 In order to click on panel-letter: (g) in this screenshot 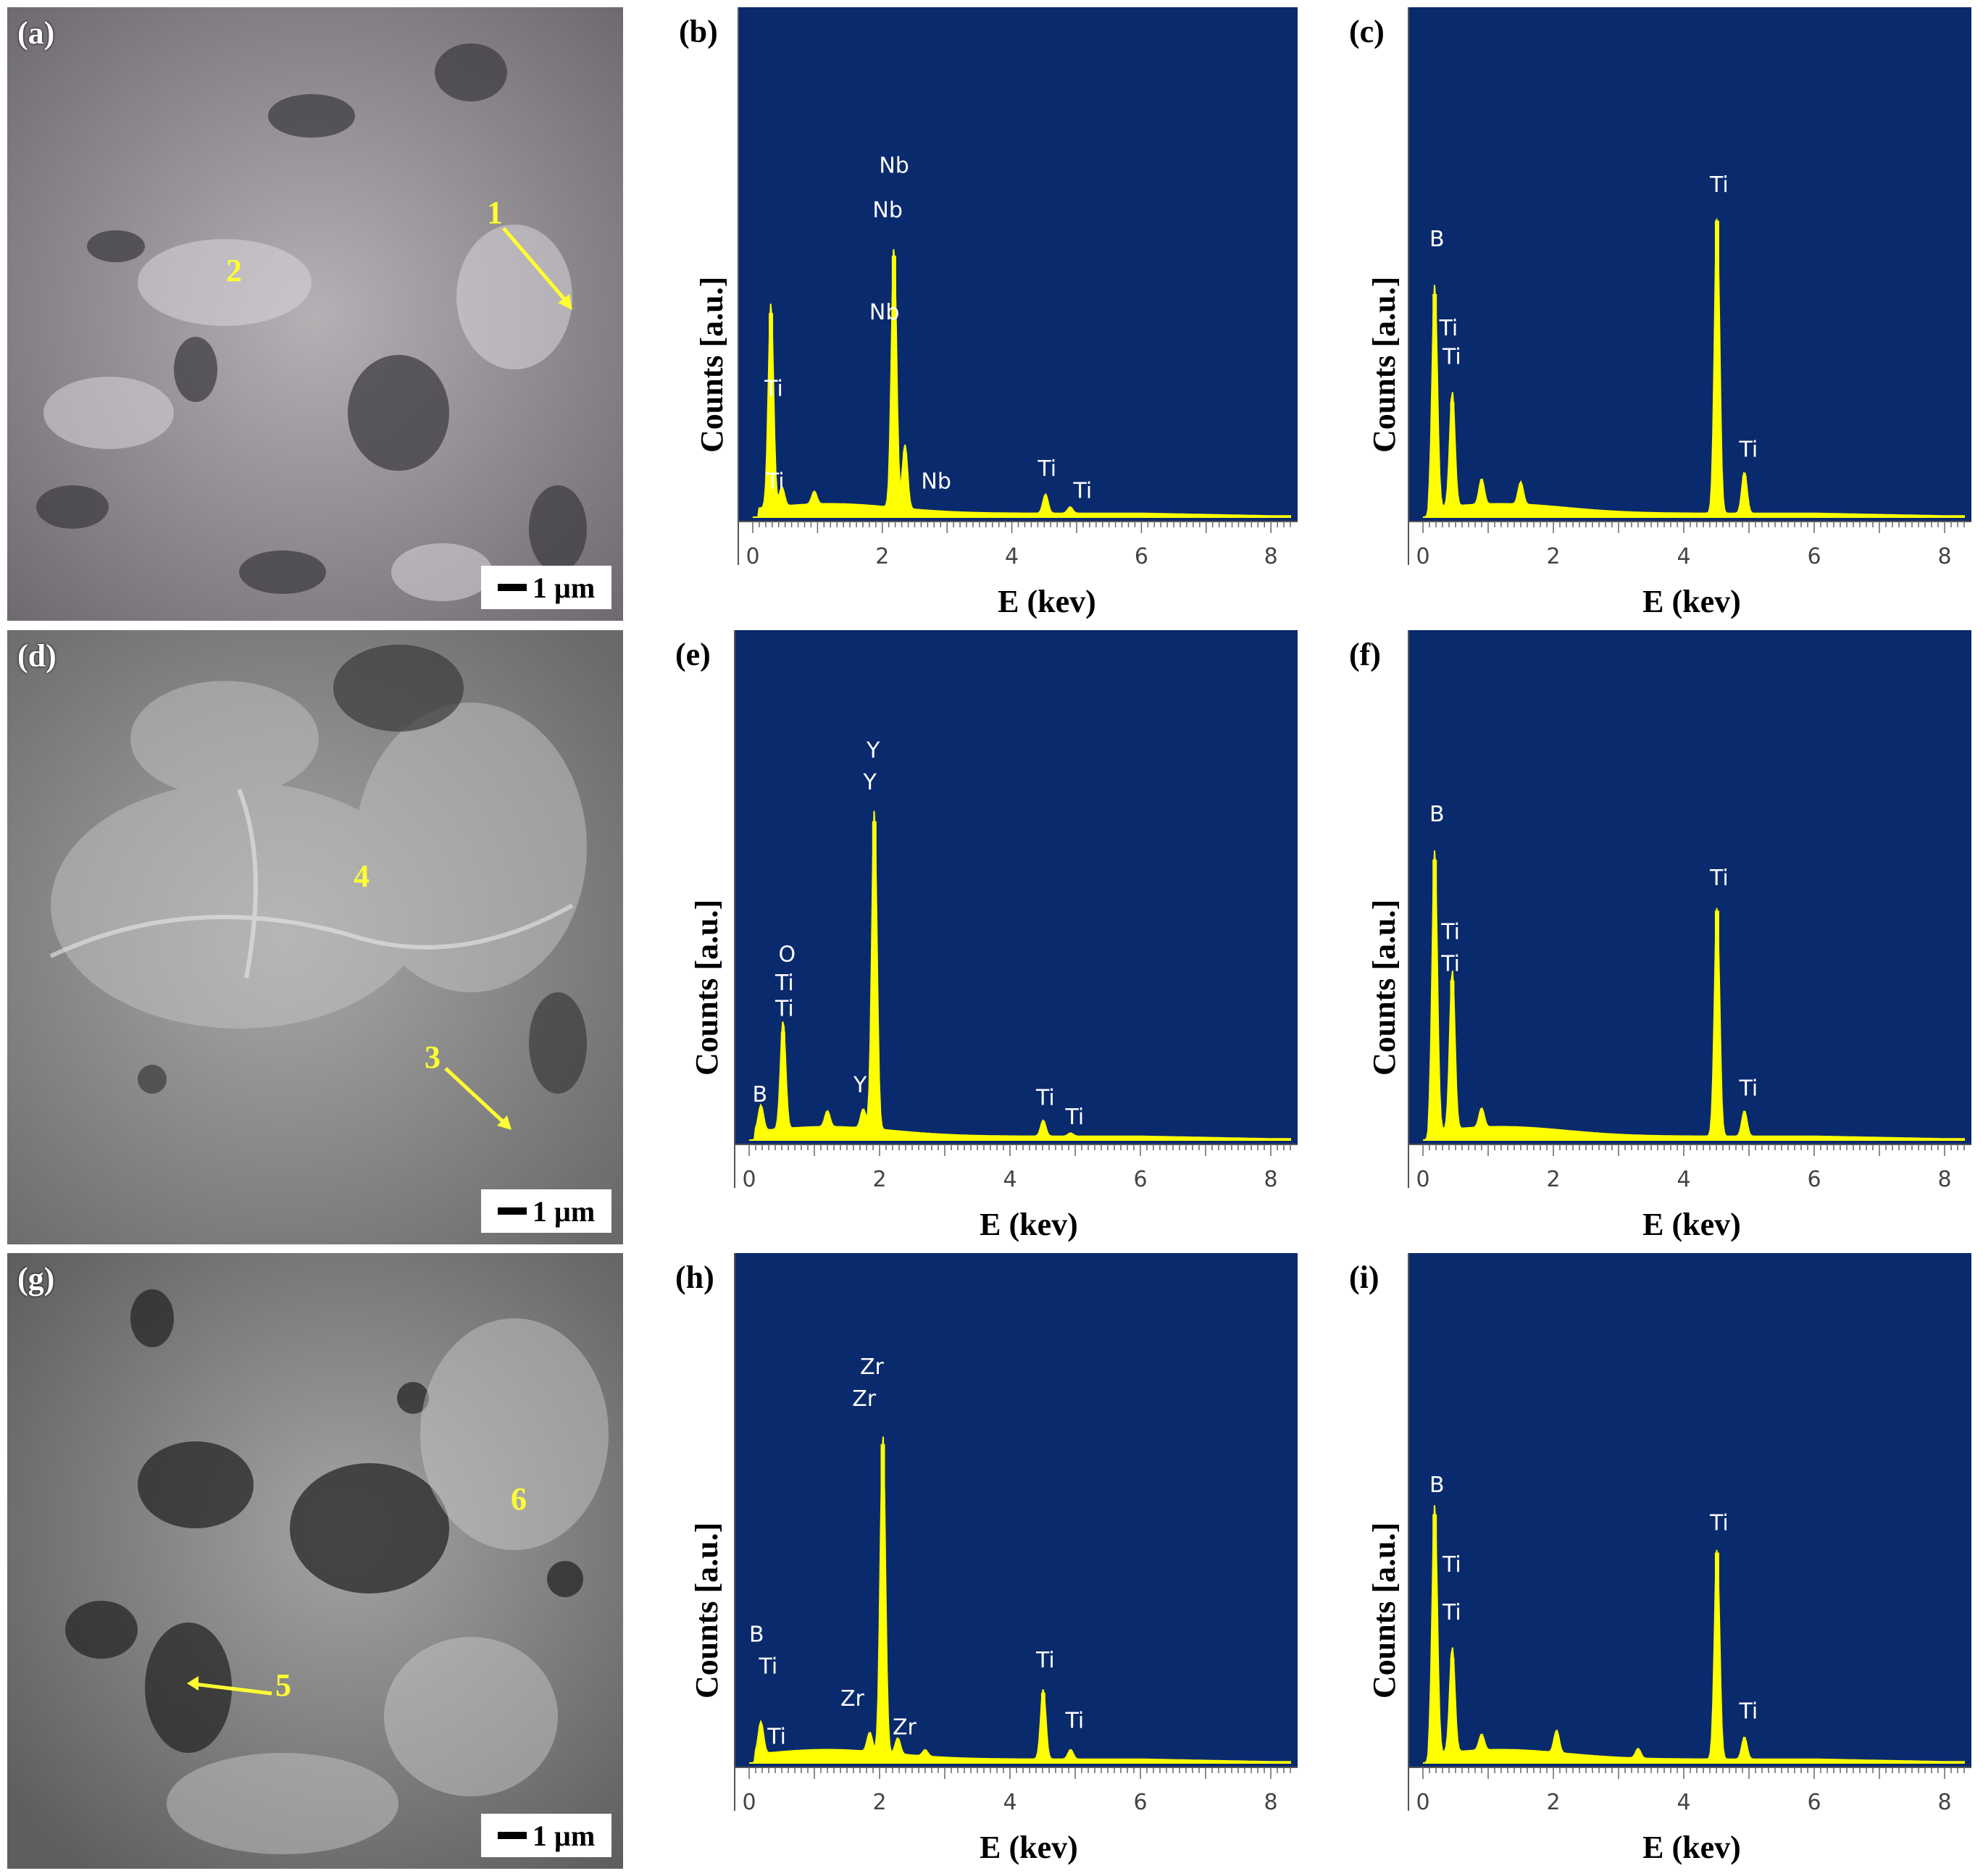, I will do `click(36, 1279)`.